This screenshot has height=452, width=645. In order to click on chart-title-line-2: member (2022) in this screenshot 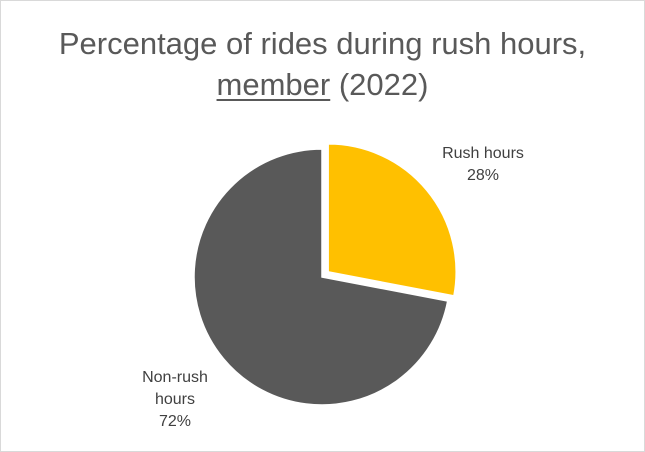, I will do `click(322, 84)`.